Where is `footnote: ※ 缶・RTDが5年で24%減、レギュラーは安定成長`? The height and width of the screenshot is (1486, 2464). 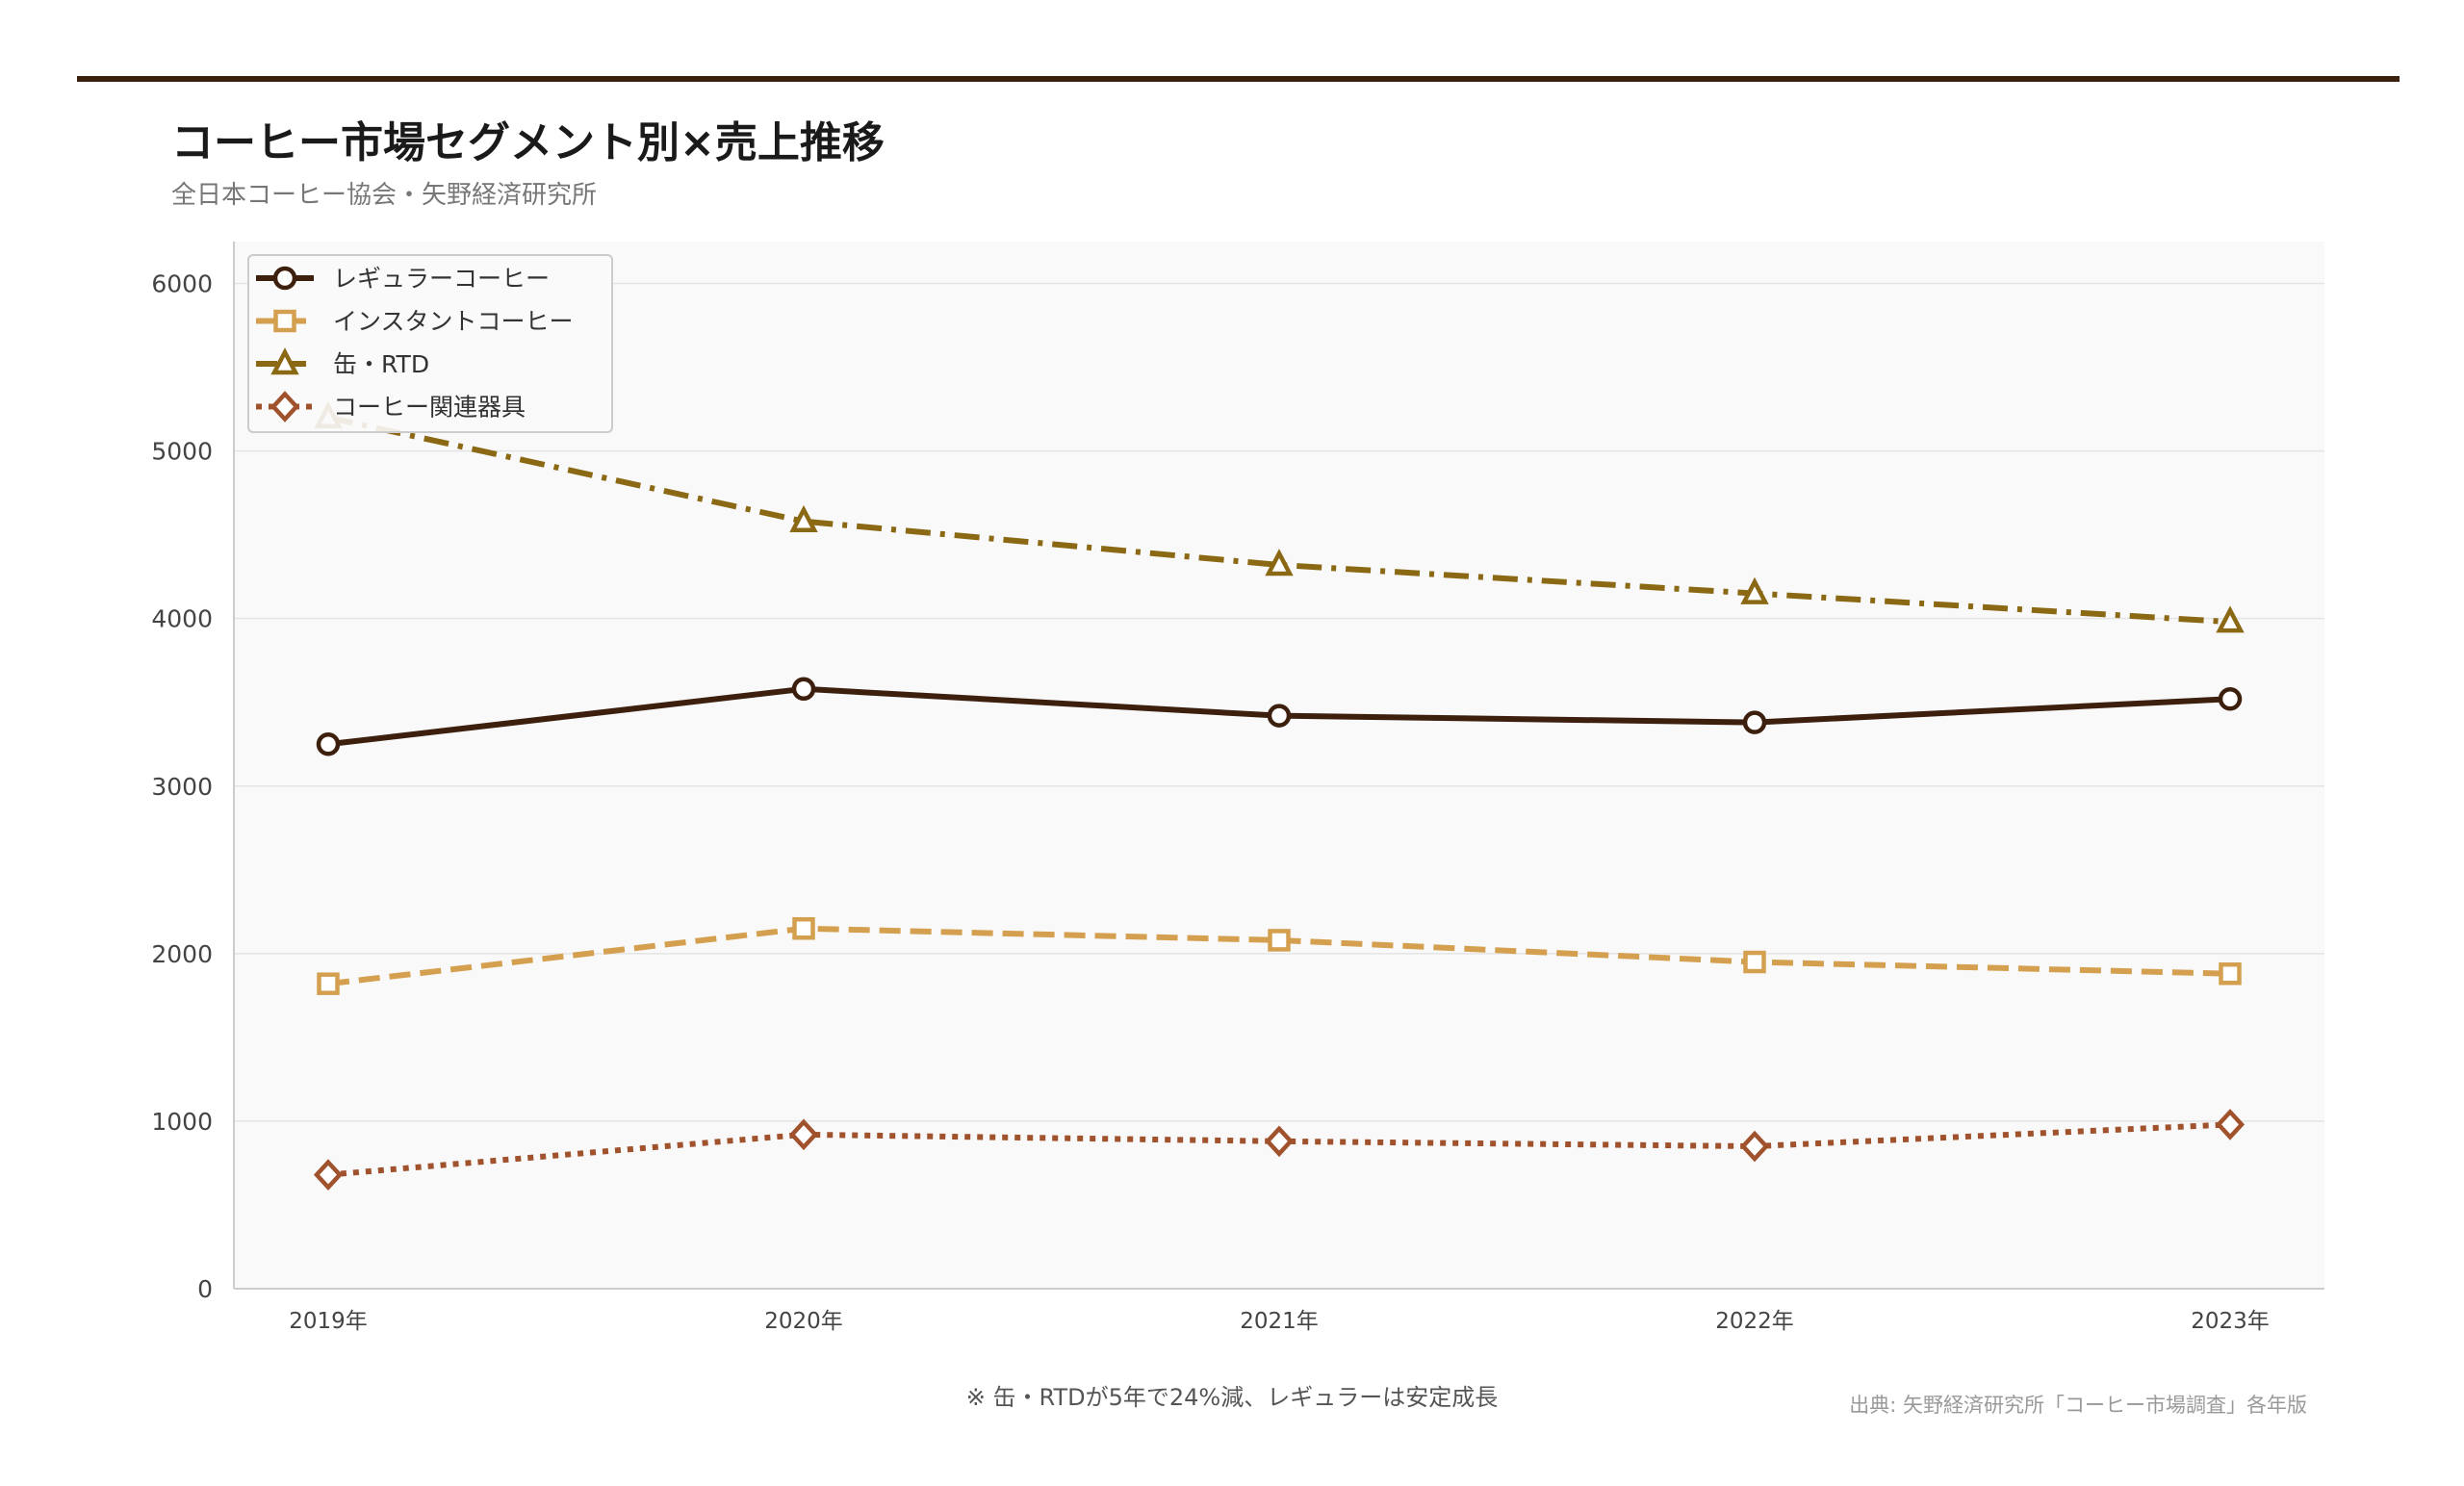
footnote: ※ 缶・RTDが5年で24%減、レギュラーは安定成長 is located at coordinates (1232, 1398).